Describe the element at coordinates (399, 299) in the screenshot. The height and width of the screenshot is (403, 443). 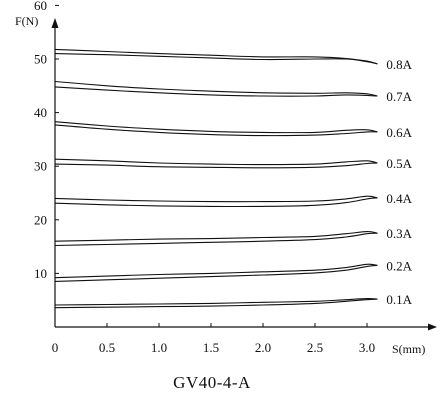
I see `series-label: 0.1A` at that location.